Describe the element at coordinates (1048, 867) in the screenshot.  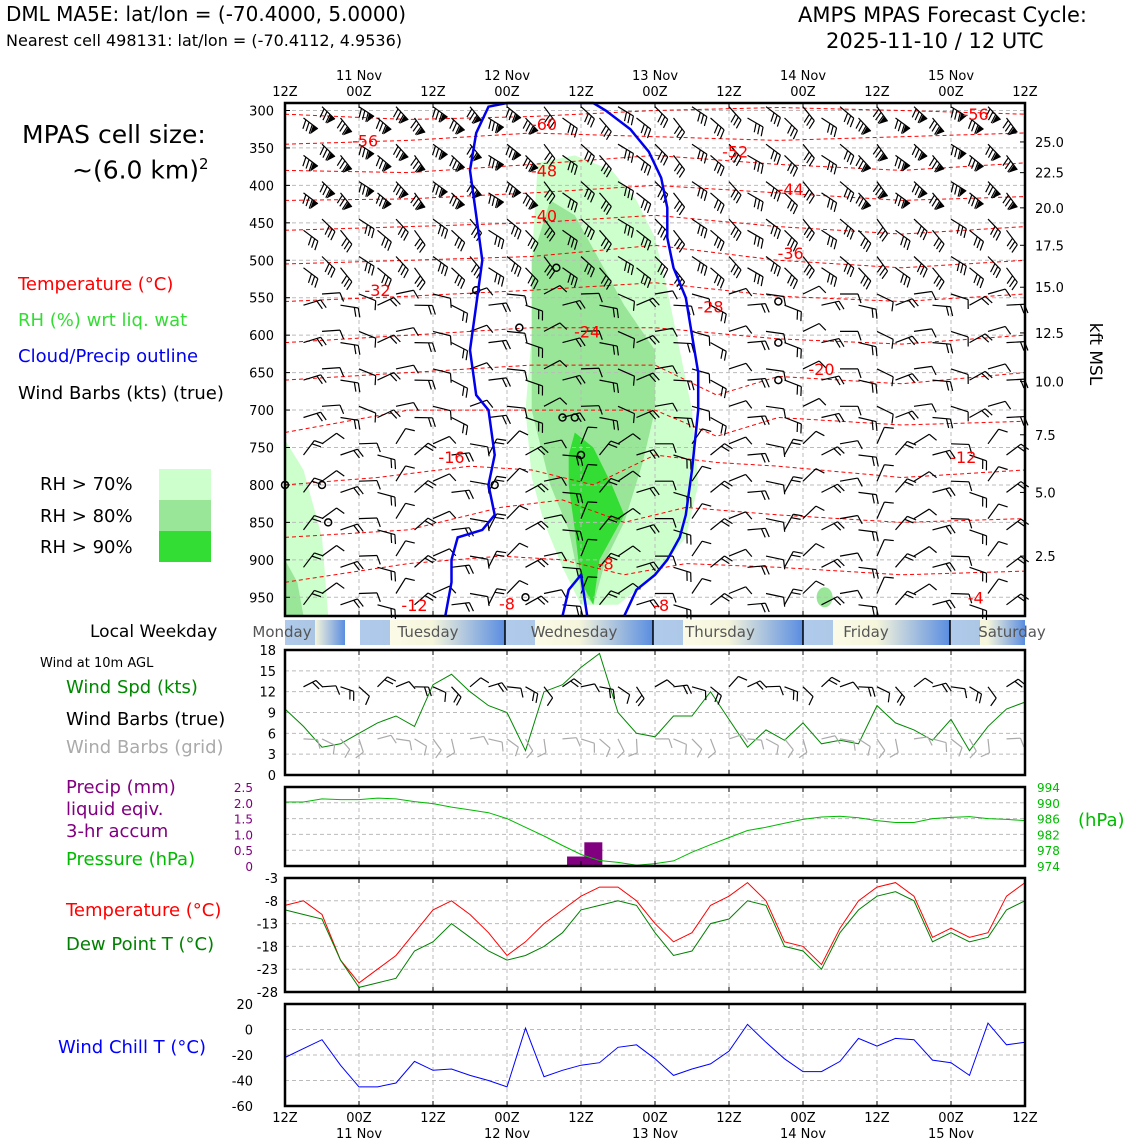
I see `pressure-tick-label: 974` at that location.